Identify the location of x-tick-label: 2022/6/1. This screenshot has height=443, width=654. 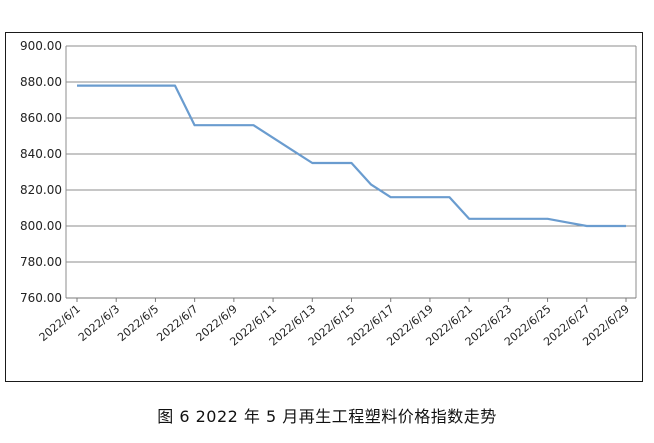
(60, 323).